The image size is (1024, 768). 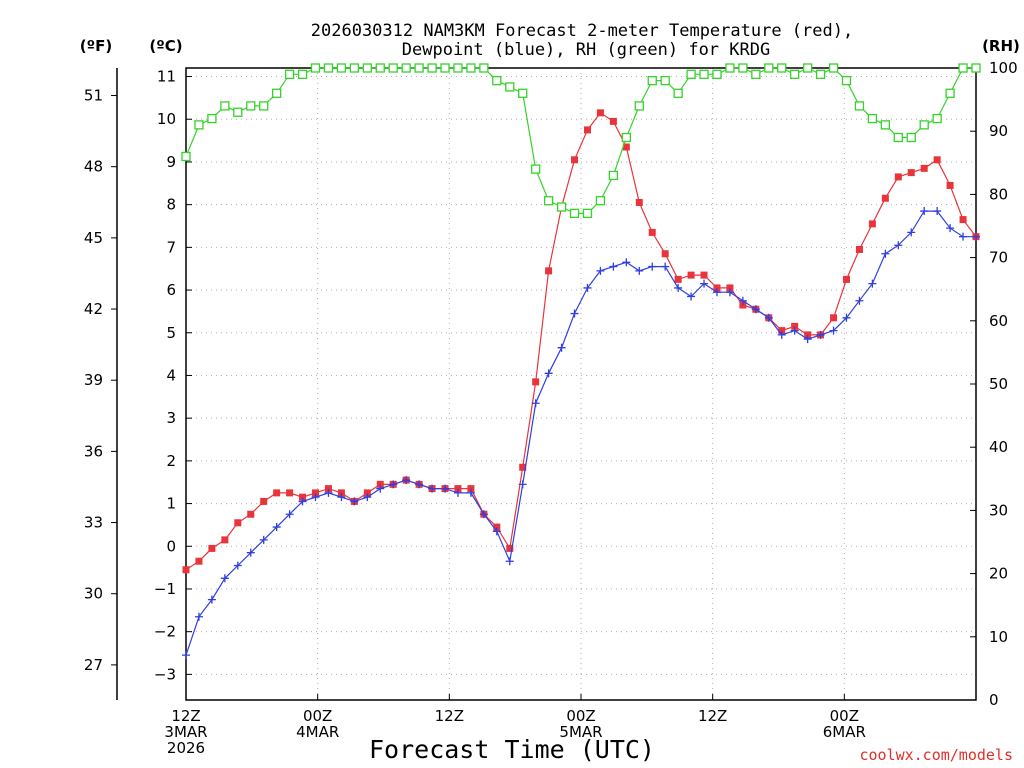 What do you see at coordinates (93, 238) in the screenshot?
I see `fahrenheit-tick-label: 45` at bounding box center [93, 238].